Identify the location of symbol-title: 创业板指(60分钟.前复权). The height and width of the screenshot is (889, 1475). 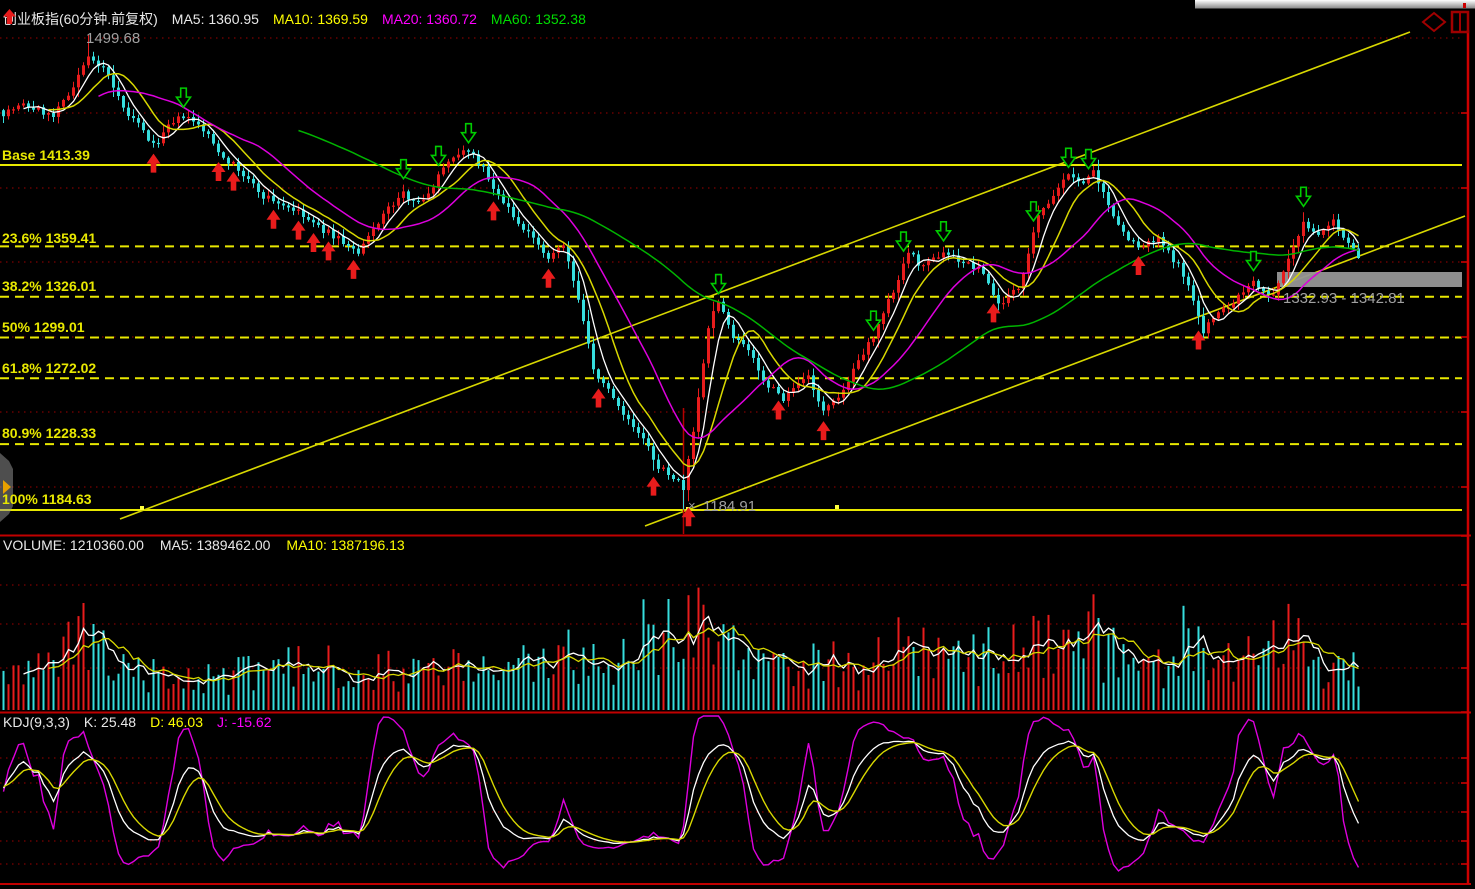
(80, 19).